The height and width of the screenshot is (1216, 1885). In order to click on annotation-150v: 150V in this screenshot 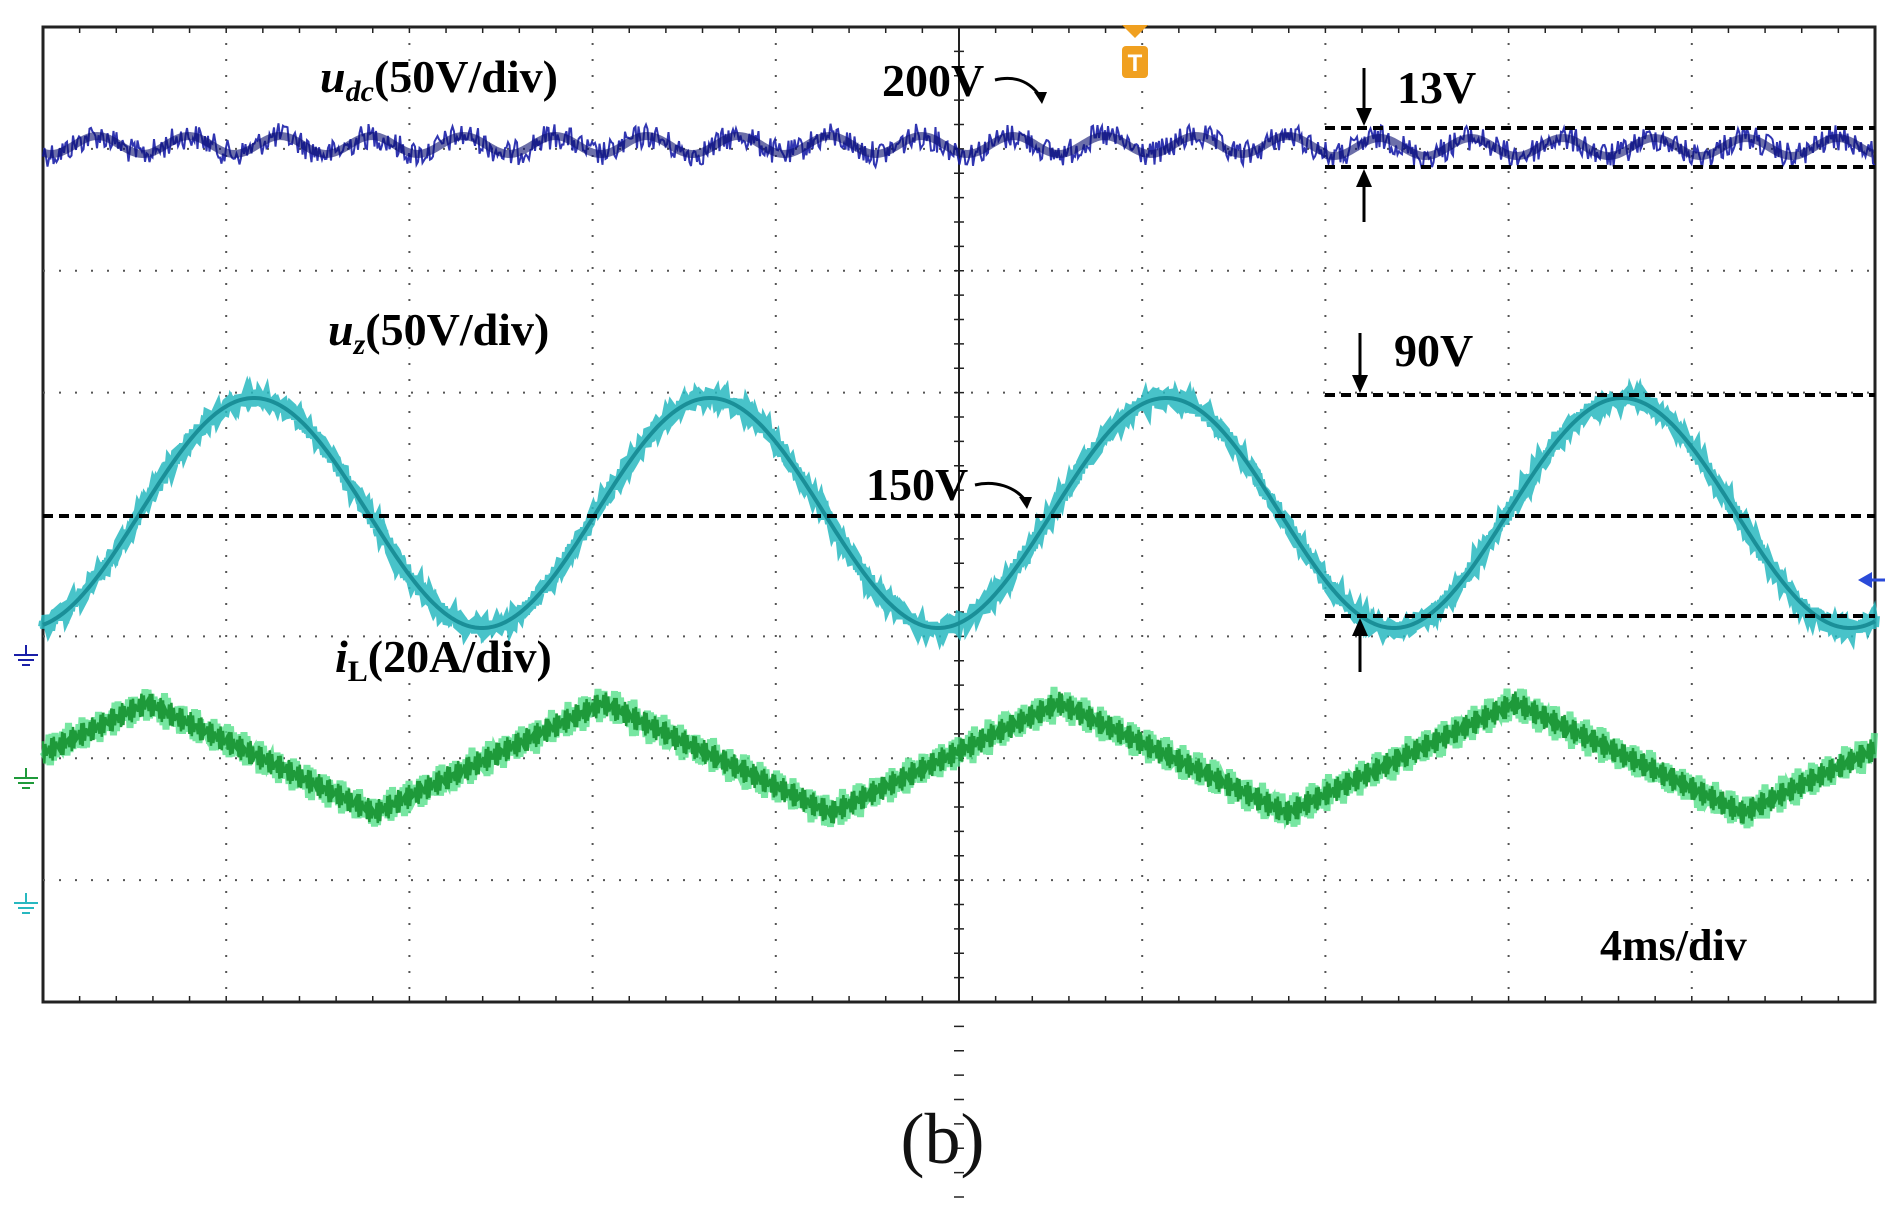, I will do `click(917, 484)`.